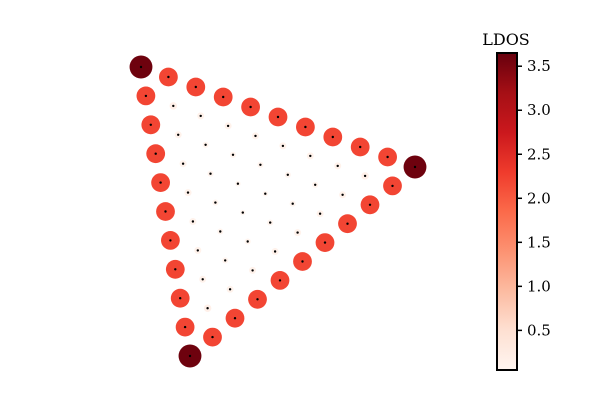  What do you see at coordinates (539, 110) in the screenshot?
I see `colorbar-tick-label: 3.0` at bounding box center [539, 110].